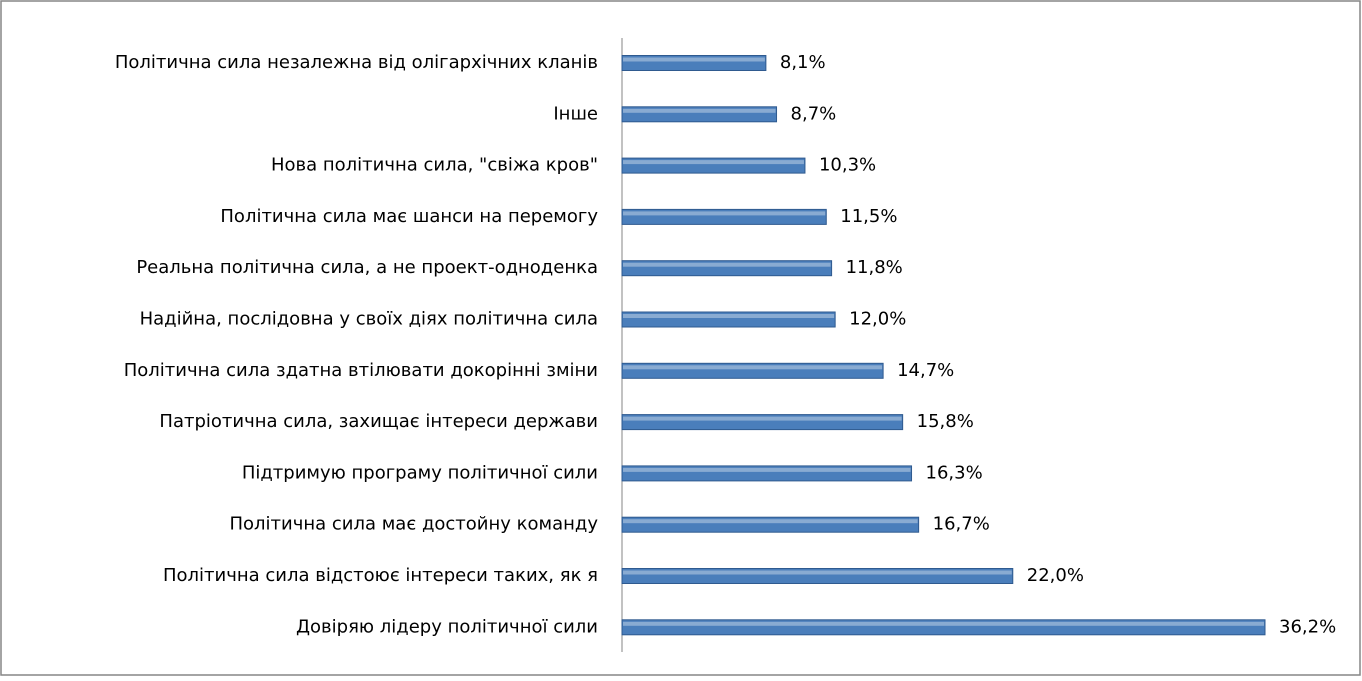 The image size is (1362, 681). I want to click on value-label: 11,5%, so click(868, 216).